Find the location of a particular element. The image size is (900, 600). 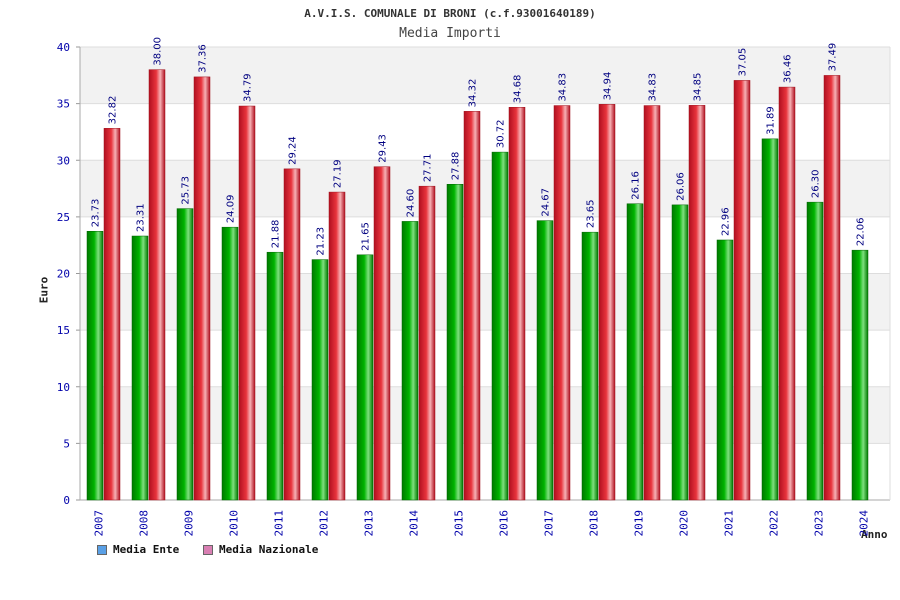

x-tick-label: 2020 is located at coordinates (684, 523).